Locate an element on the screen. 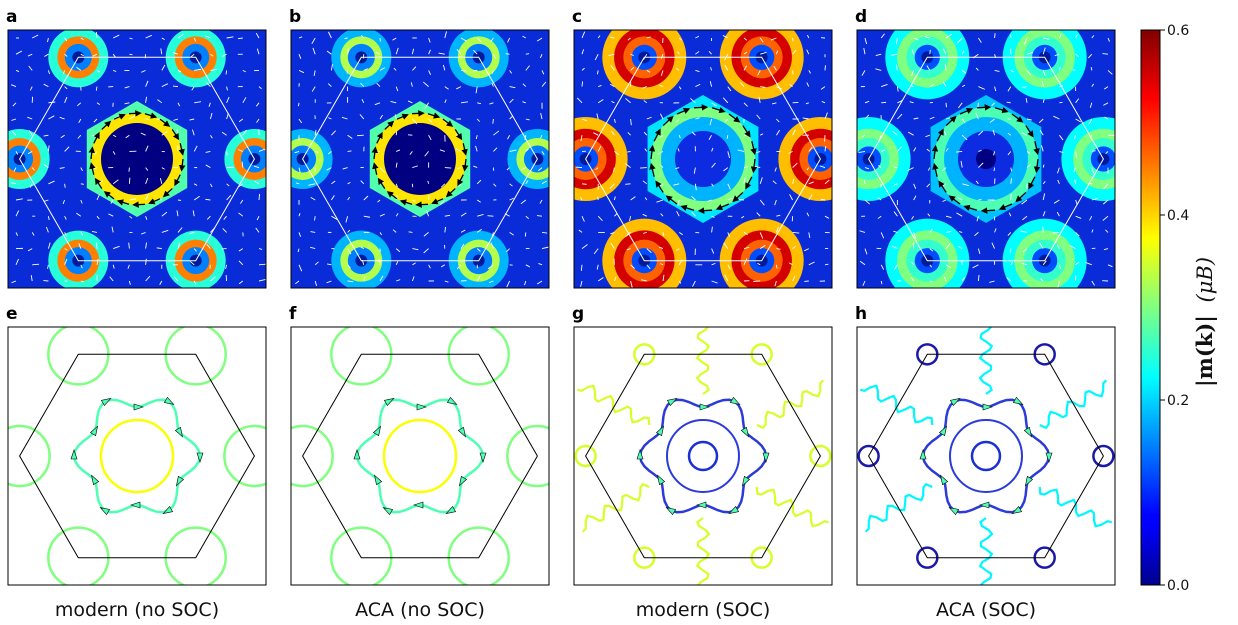 This screenshot has width=1238, height=625. fermi-mid-contour is located at coordinates (986, 456).